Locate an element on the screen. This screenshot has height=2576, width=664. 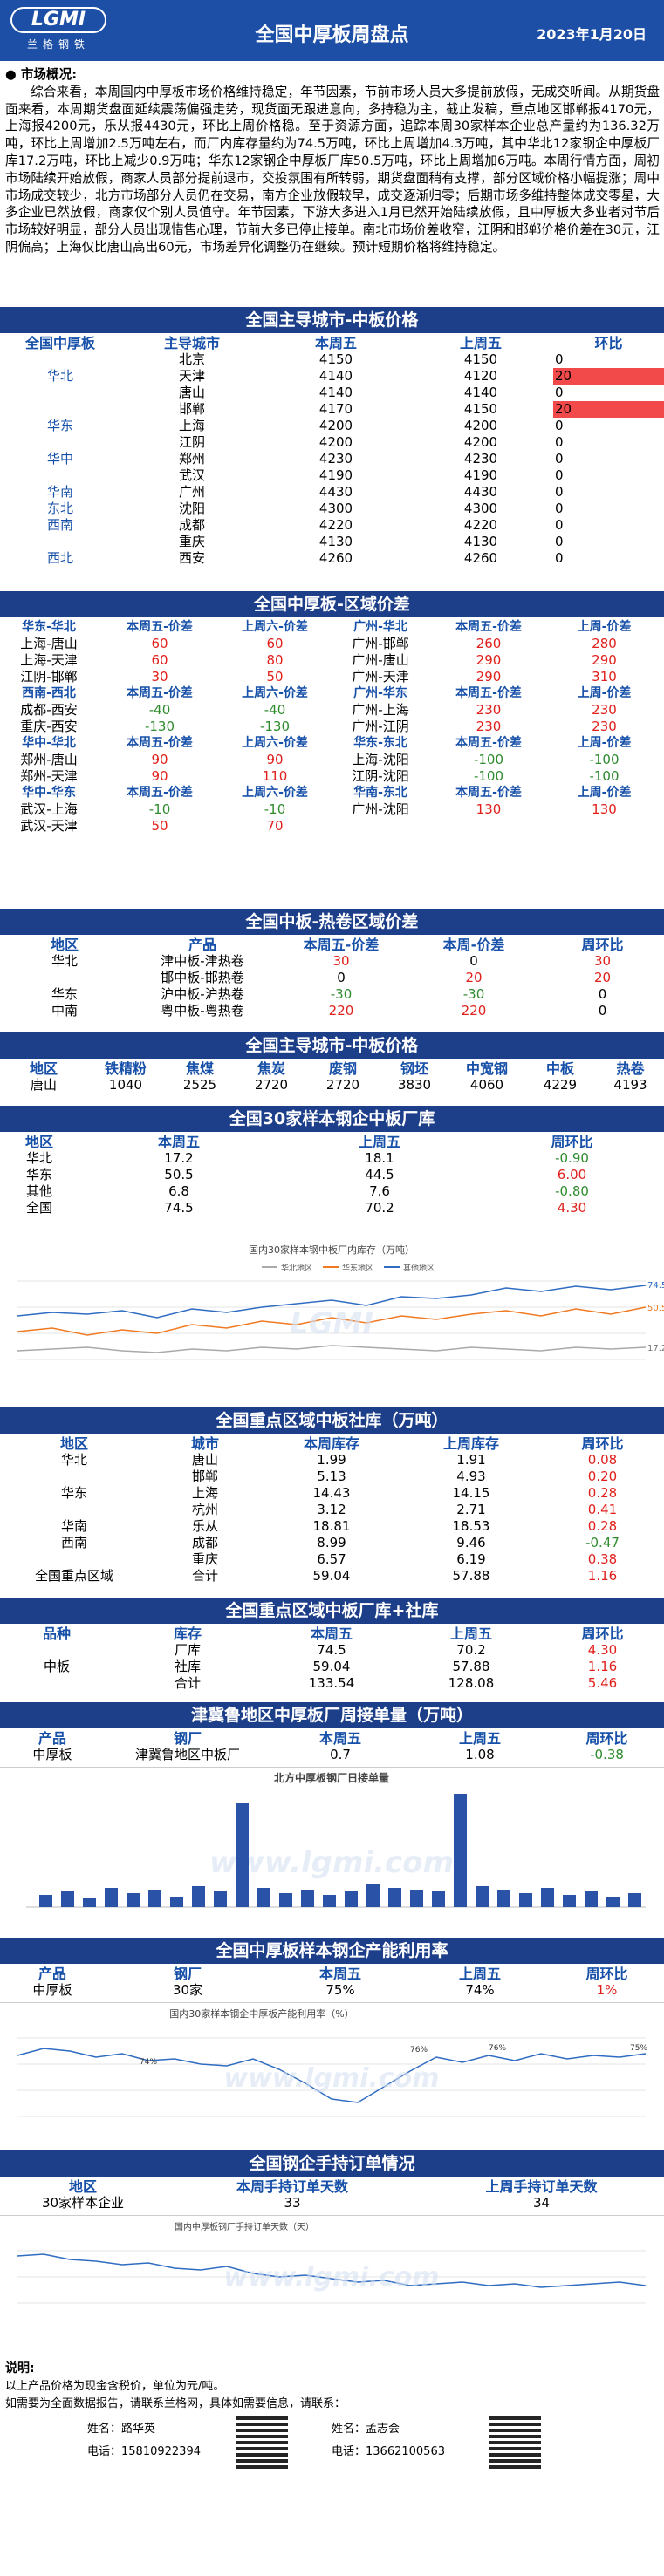
spread-cell: 230 is located at coordinates (489, 710).